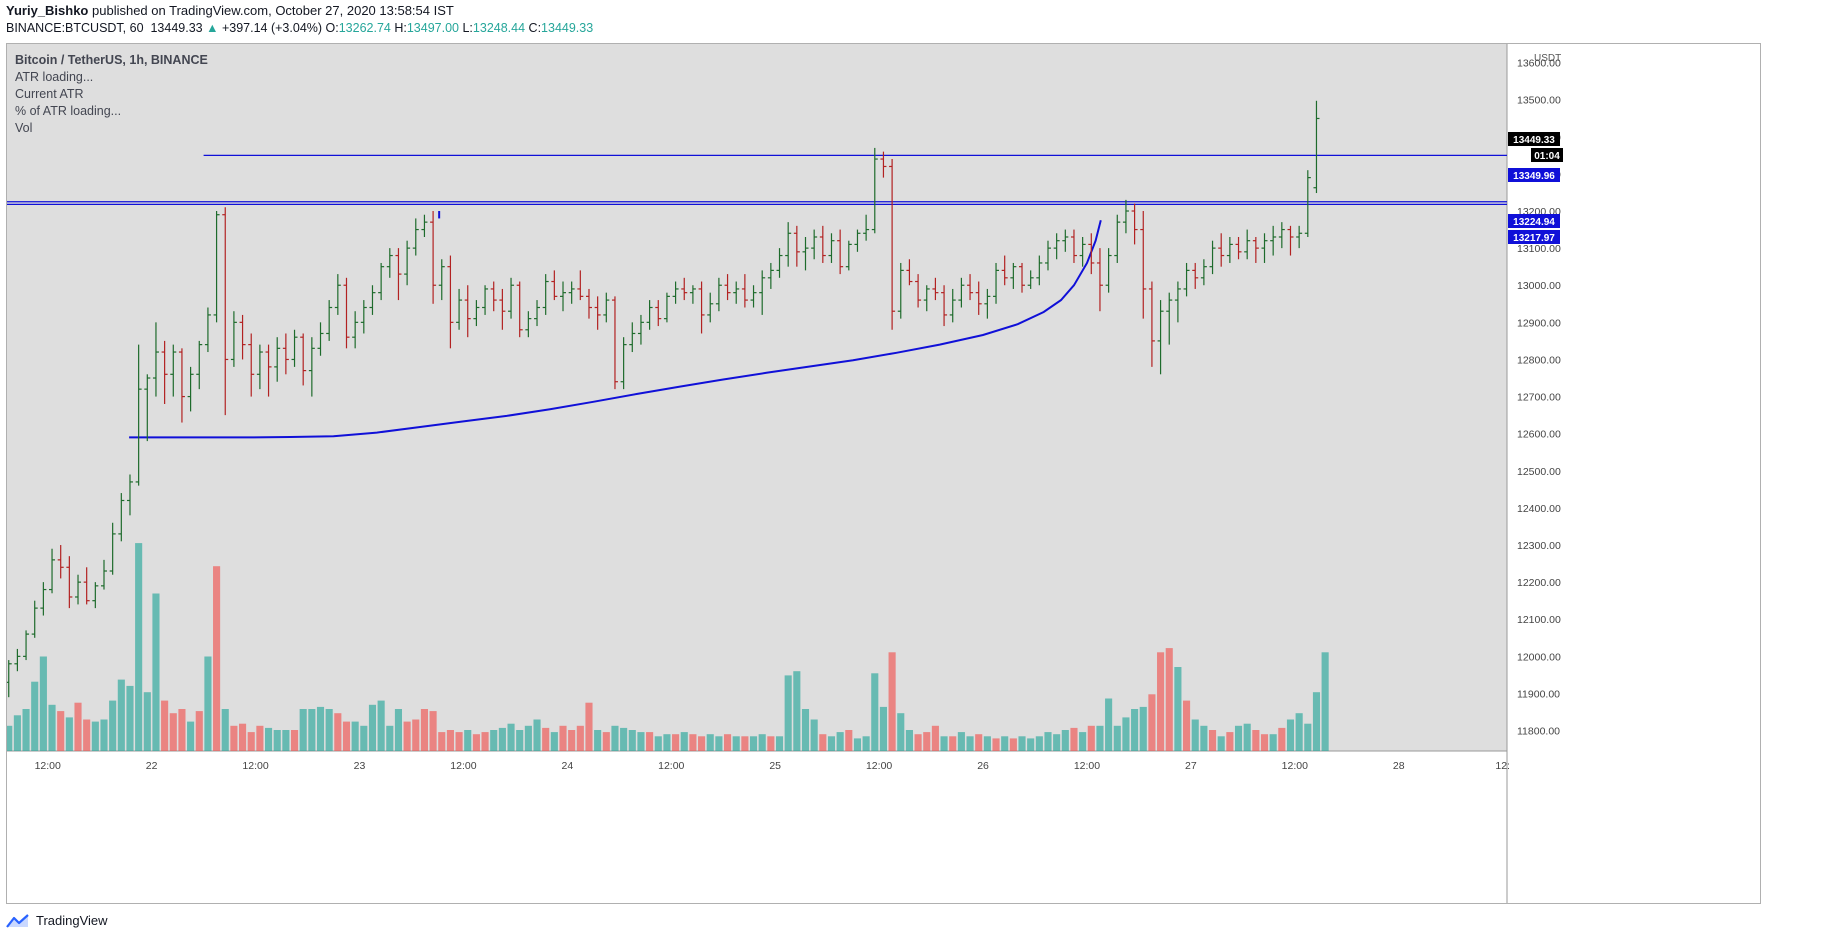 Image resolution: width=1828 pixels, height=940 pixels. Describe the element at coordinates (24, 128) in the screenshot. I see `legend-vol: Vol` at that location.